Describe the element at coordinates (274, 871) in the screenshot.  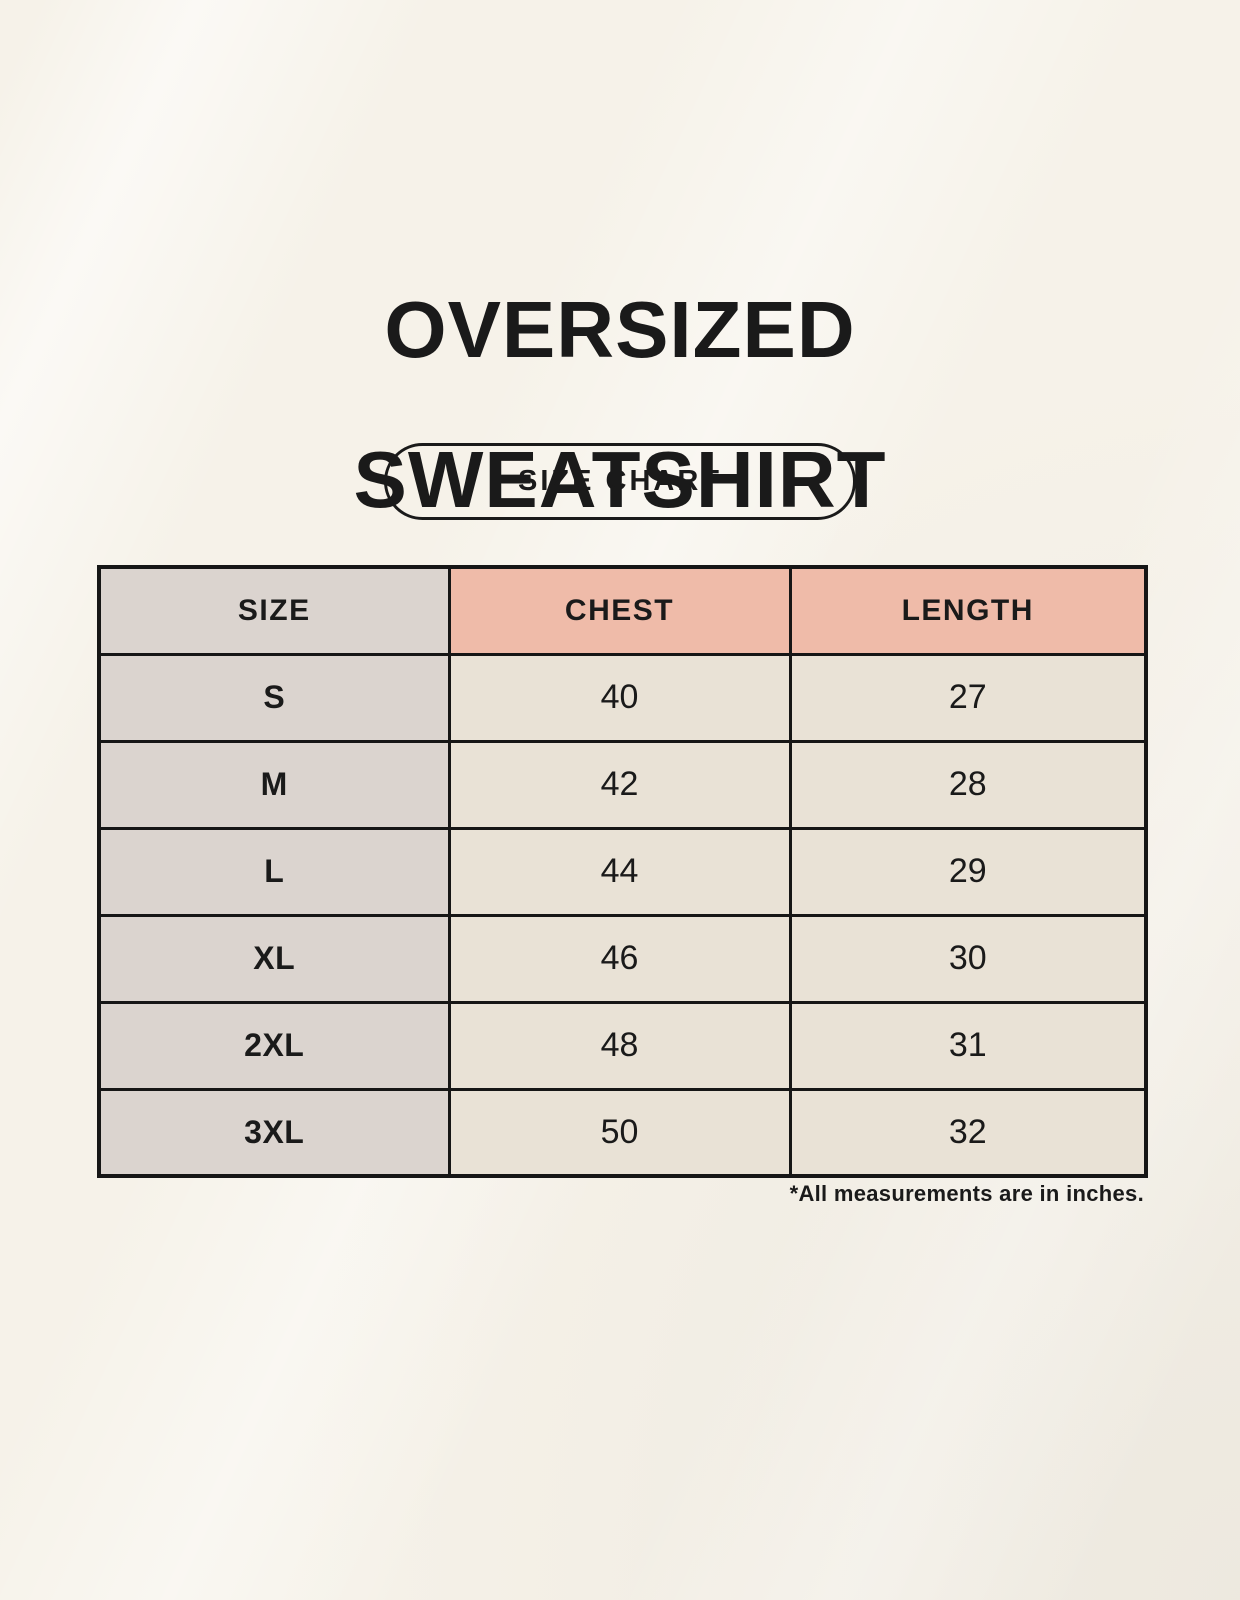
I see `size-label: L` at that location.